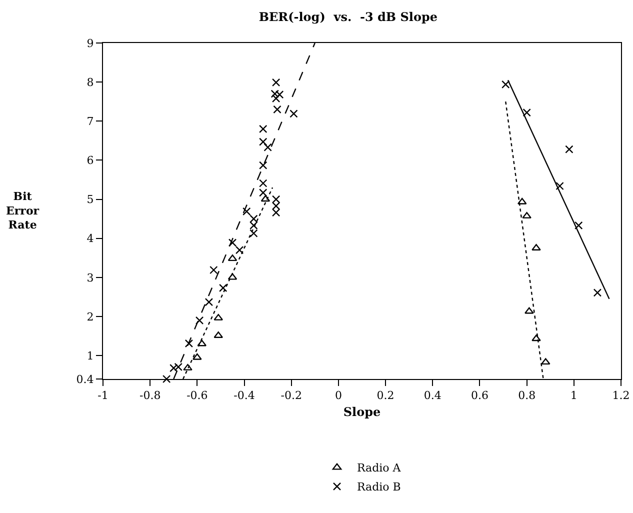 The height and width of the screenshot is (513, 633). What do you see at coordinates (527, 395) in the screenshot?
I see `x-tick-label: 0.8` at bounding box center [527, 395].